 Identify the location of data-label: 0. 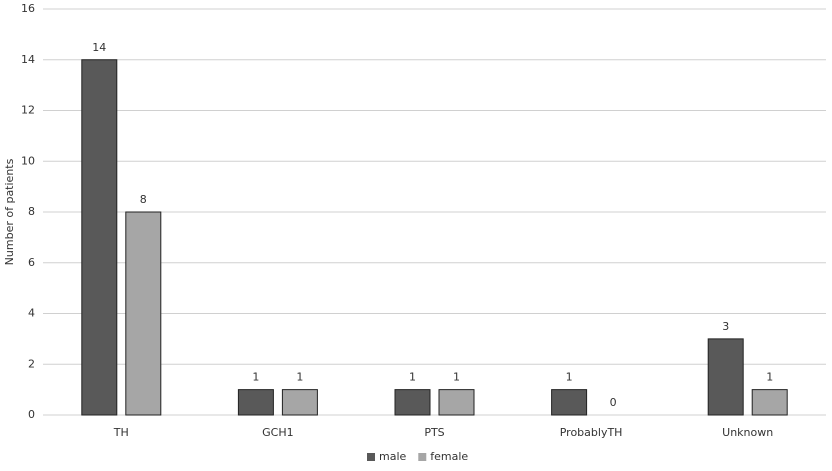
(613, 402).